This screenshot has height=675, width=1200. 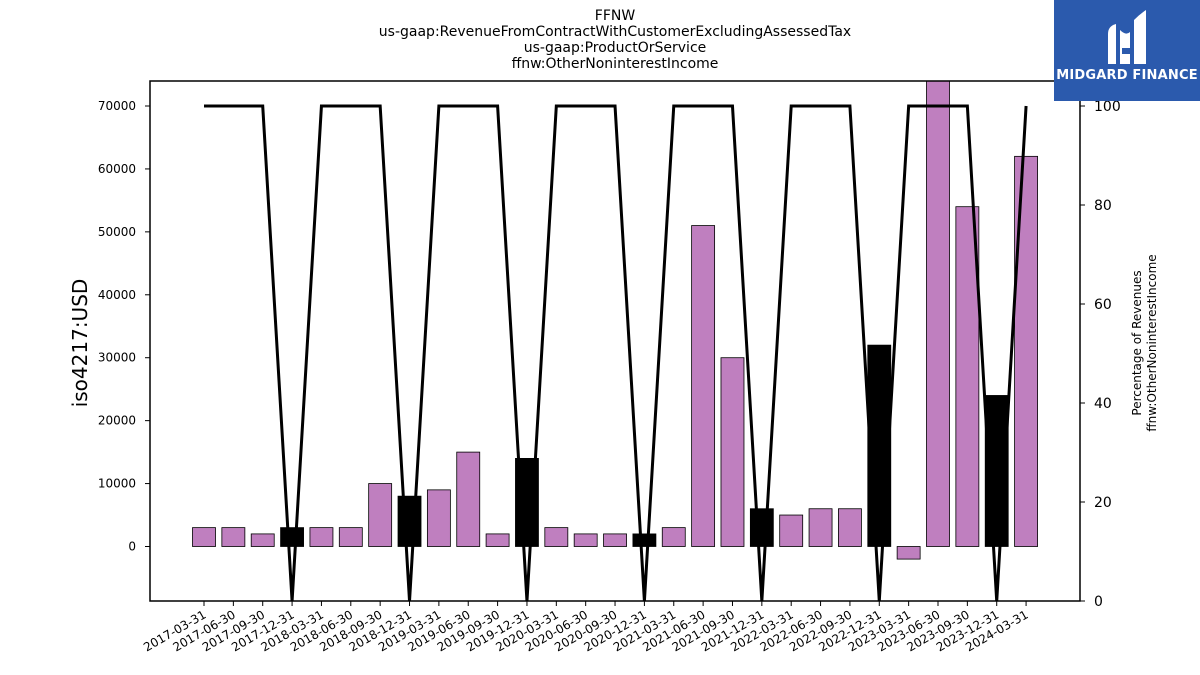 What do you see at coordinates (117, 484) in the screenshot?
I see `left-tick-label: 10000` at bounding box center [117, 484].